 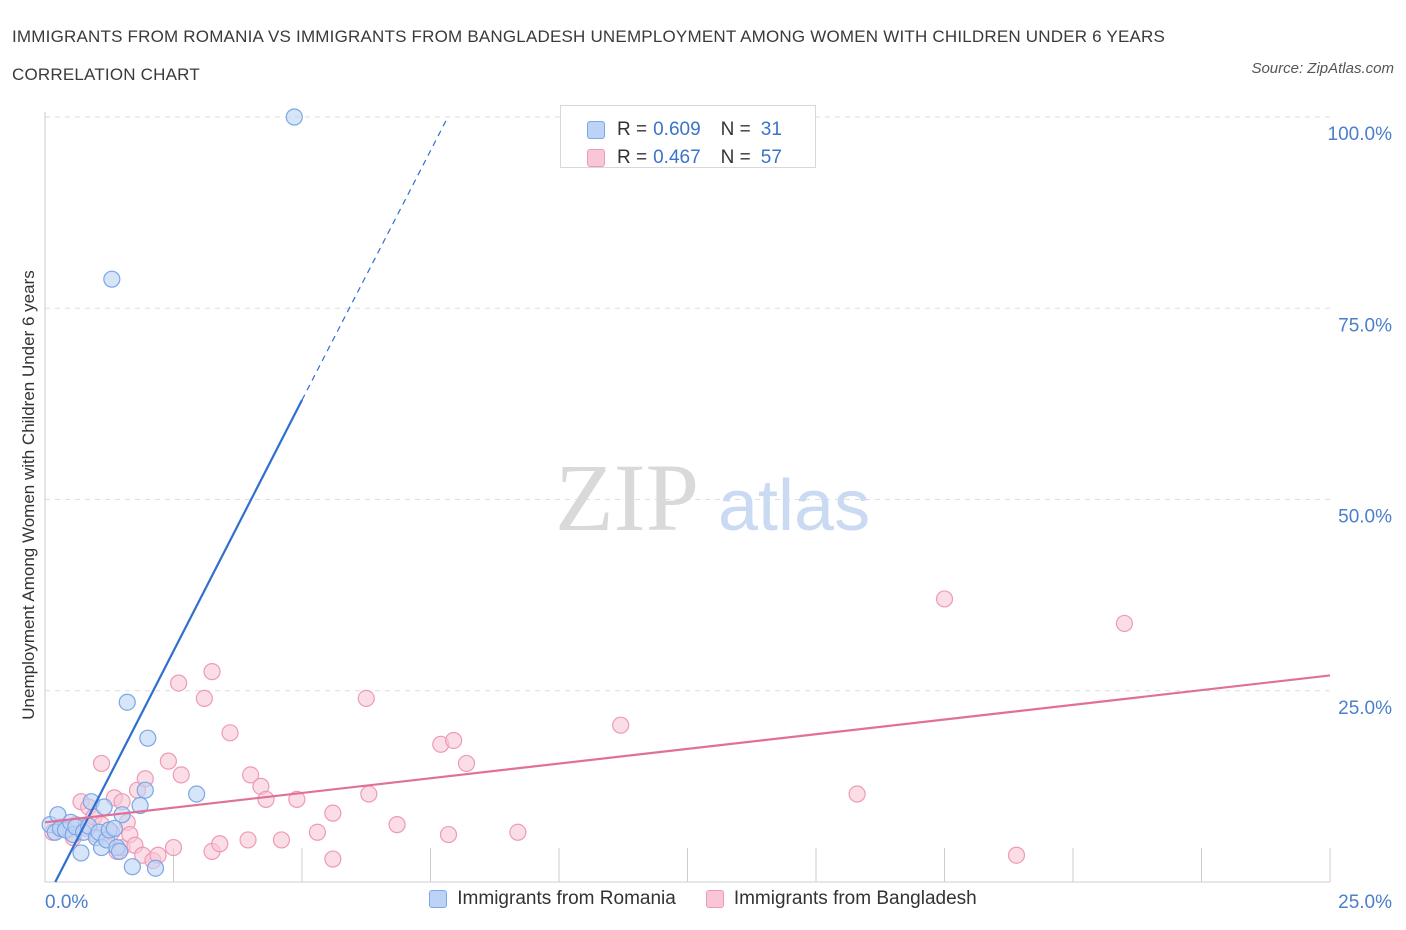 I want to click on y-tick-label: 25.0%, so click(x=1365, y=708).